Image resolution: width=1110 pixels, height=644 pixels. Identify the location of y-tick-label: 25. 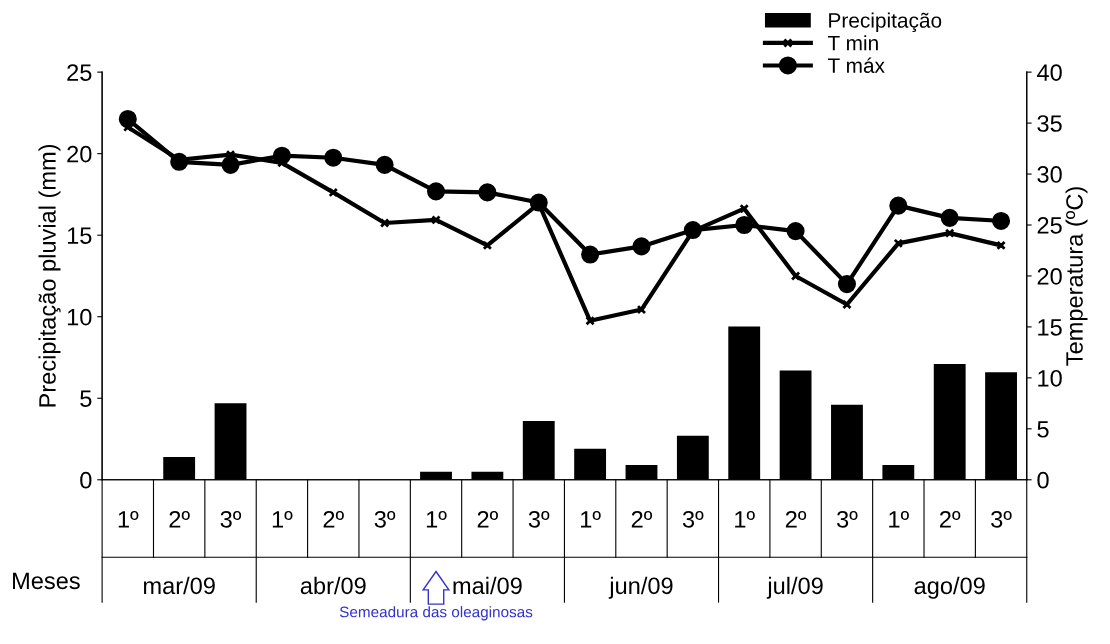
(79, 72).